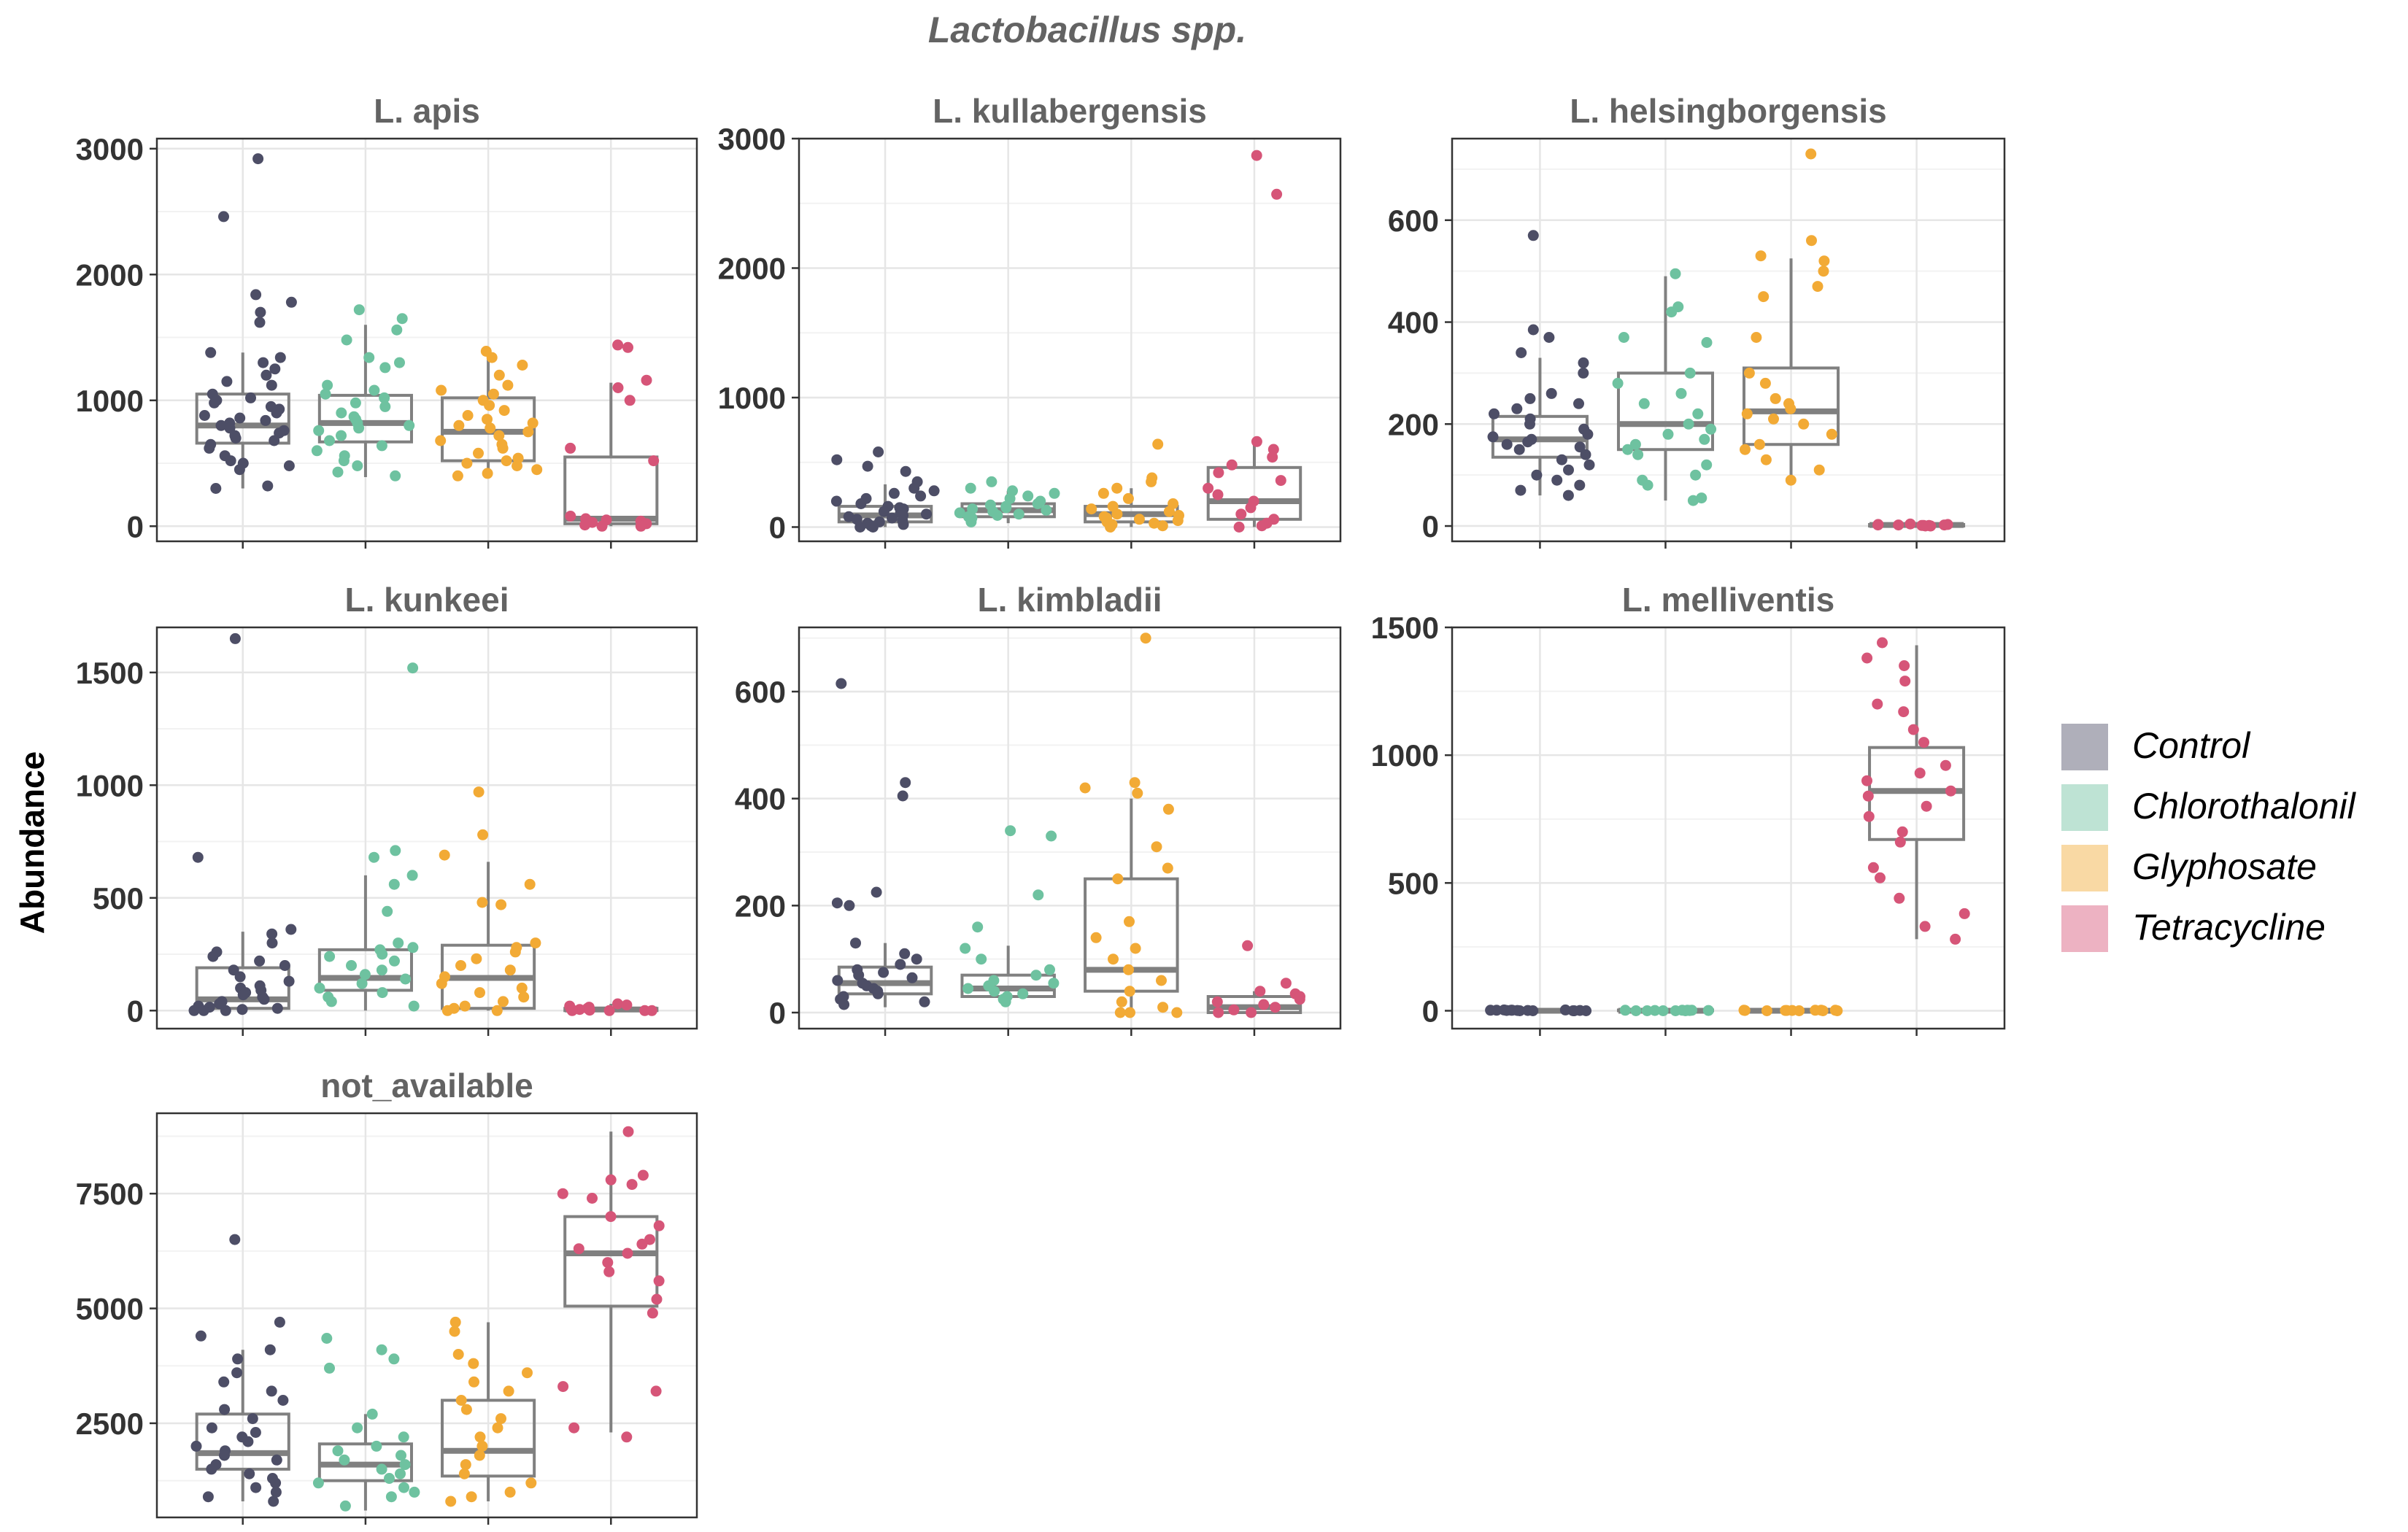  I want to click on y-tick-label: 600, so click(760, 692).